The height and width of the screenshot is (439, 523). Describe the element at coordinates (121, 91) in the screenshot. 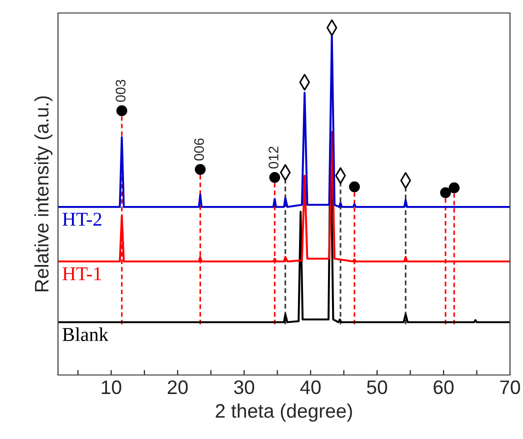

I see `annotation: 003` at that location.